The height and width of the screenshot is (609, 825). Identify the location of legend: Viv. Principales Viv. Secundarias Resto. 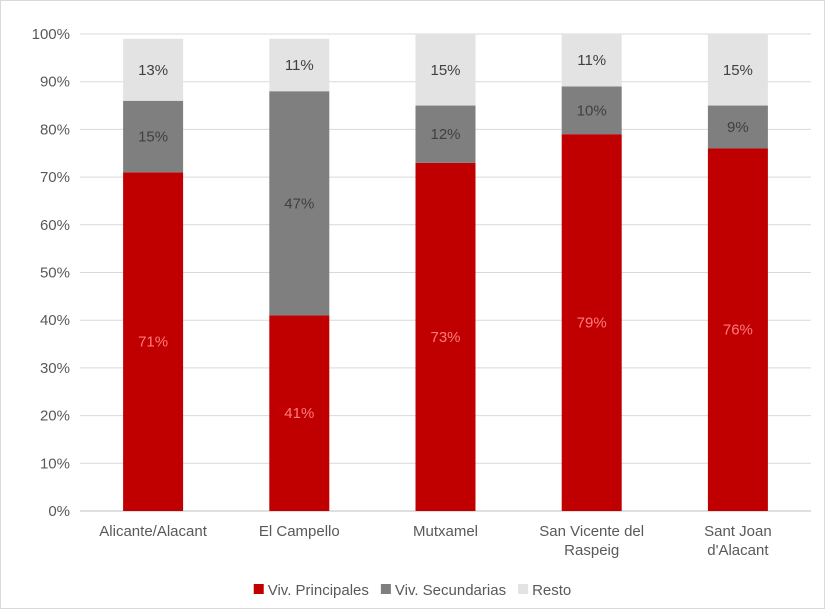
(412, 590).